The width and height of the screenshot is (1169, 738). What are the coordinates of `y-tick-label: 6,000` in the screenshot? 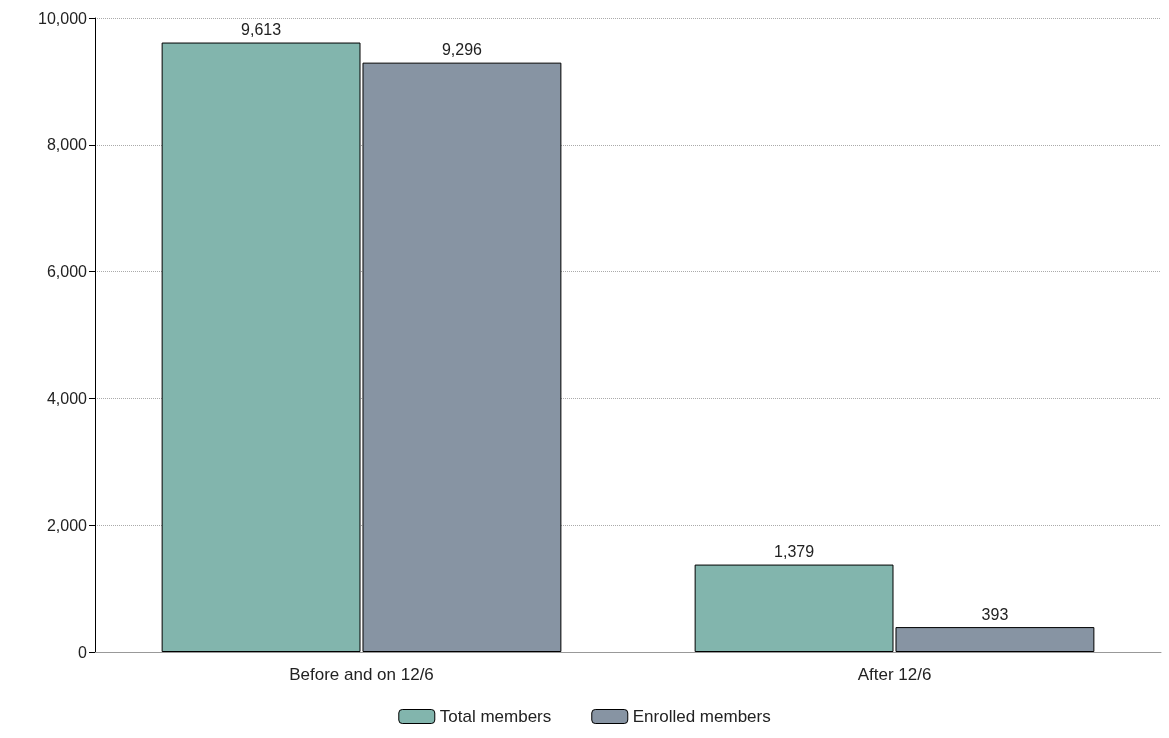 It's located at (67, 272).